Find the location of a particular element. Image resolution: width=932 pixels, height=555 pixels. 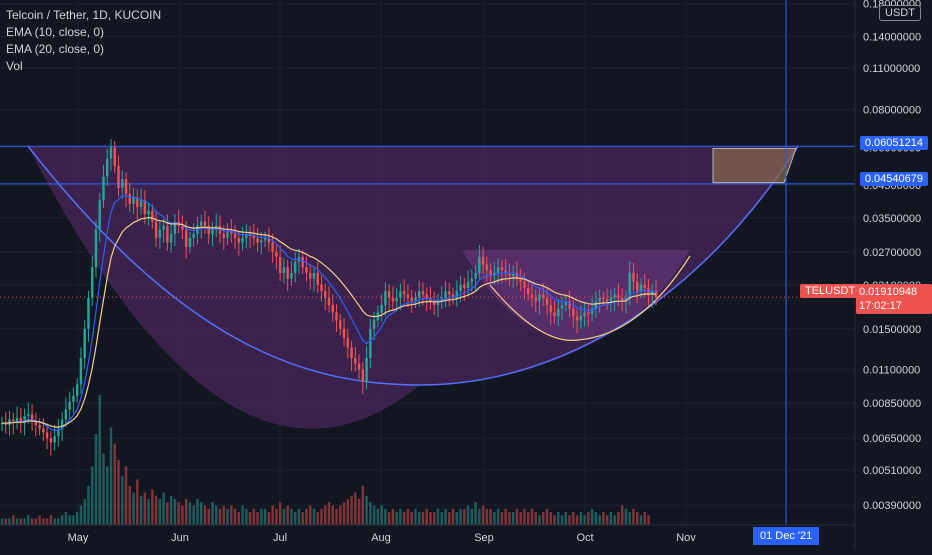

y-tick-label: 0.00390000 is located at coordinates (892, 506).